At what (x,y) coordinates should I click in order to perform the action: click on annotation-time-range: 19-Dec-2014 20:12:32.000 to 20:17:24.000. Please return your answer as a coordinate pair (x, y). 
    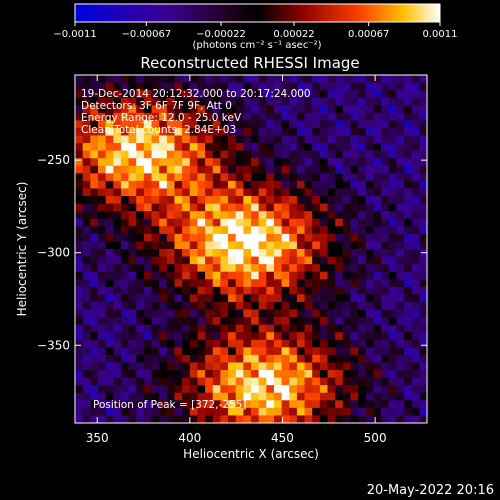
    Looking at the image, I should click on (196, 94).